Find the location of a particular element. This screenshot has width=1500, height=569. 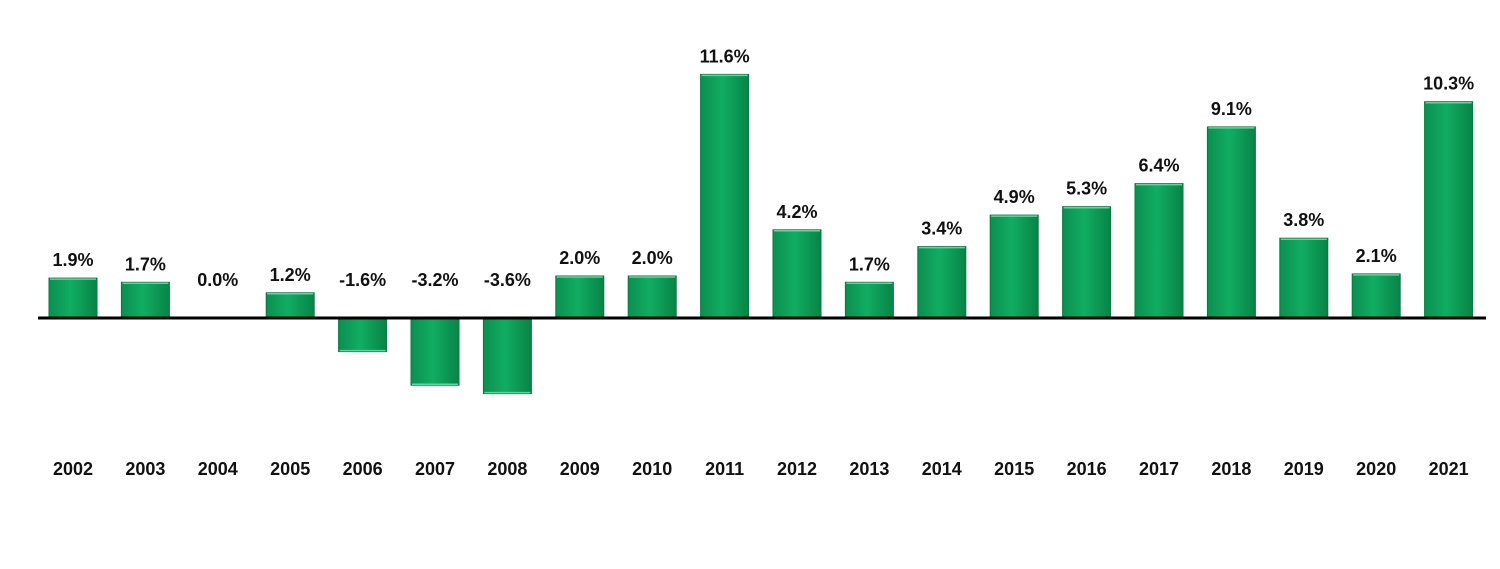

bar-2010 is located at coordinates (652, 297).